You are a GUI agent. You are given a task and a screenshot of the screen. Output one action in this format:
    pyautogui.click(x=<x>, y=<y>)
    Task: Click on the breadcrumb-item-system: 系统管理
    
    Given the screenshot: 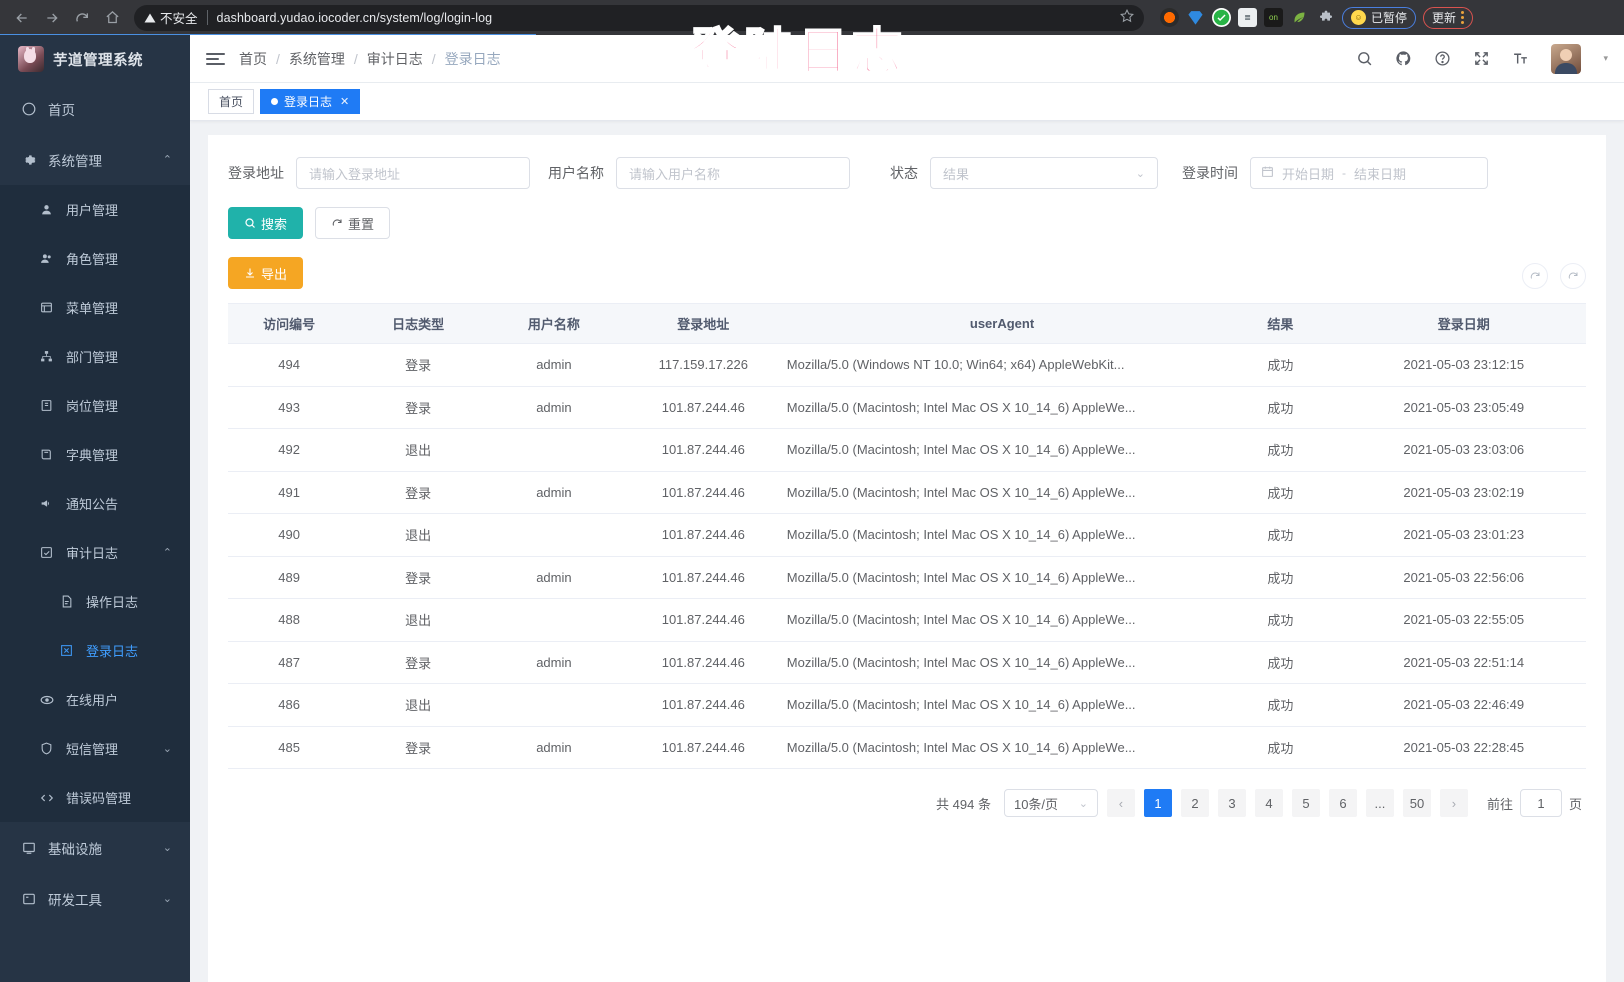 What is the action you would take?
    pyautogui.click(x=316, y=58)
    